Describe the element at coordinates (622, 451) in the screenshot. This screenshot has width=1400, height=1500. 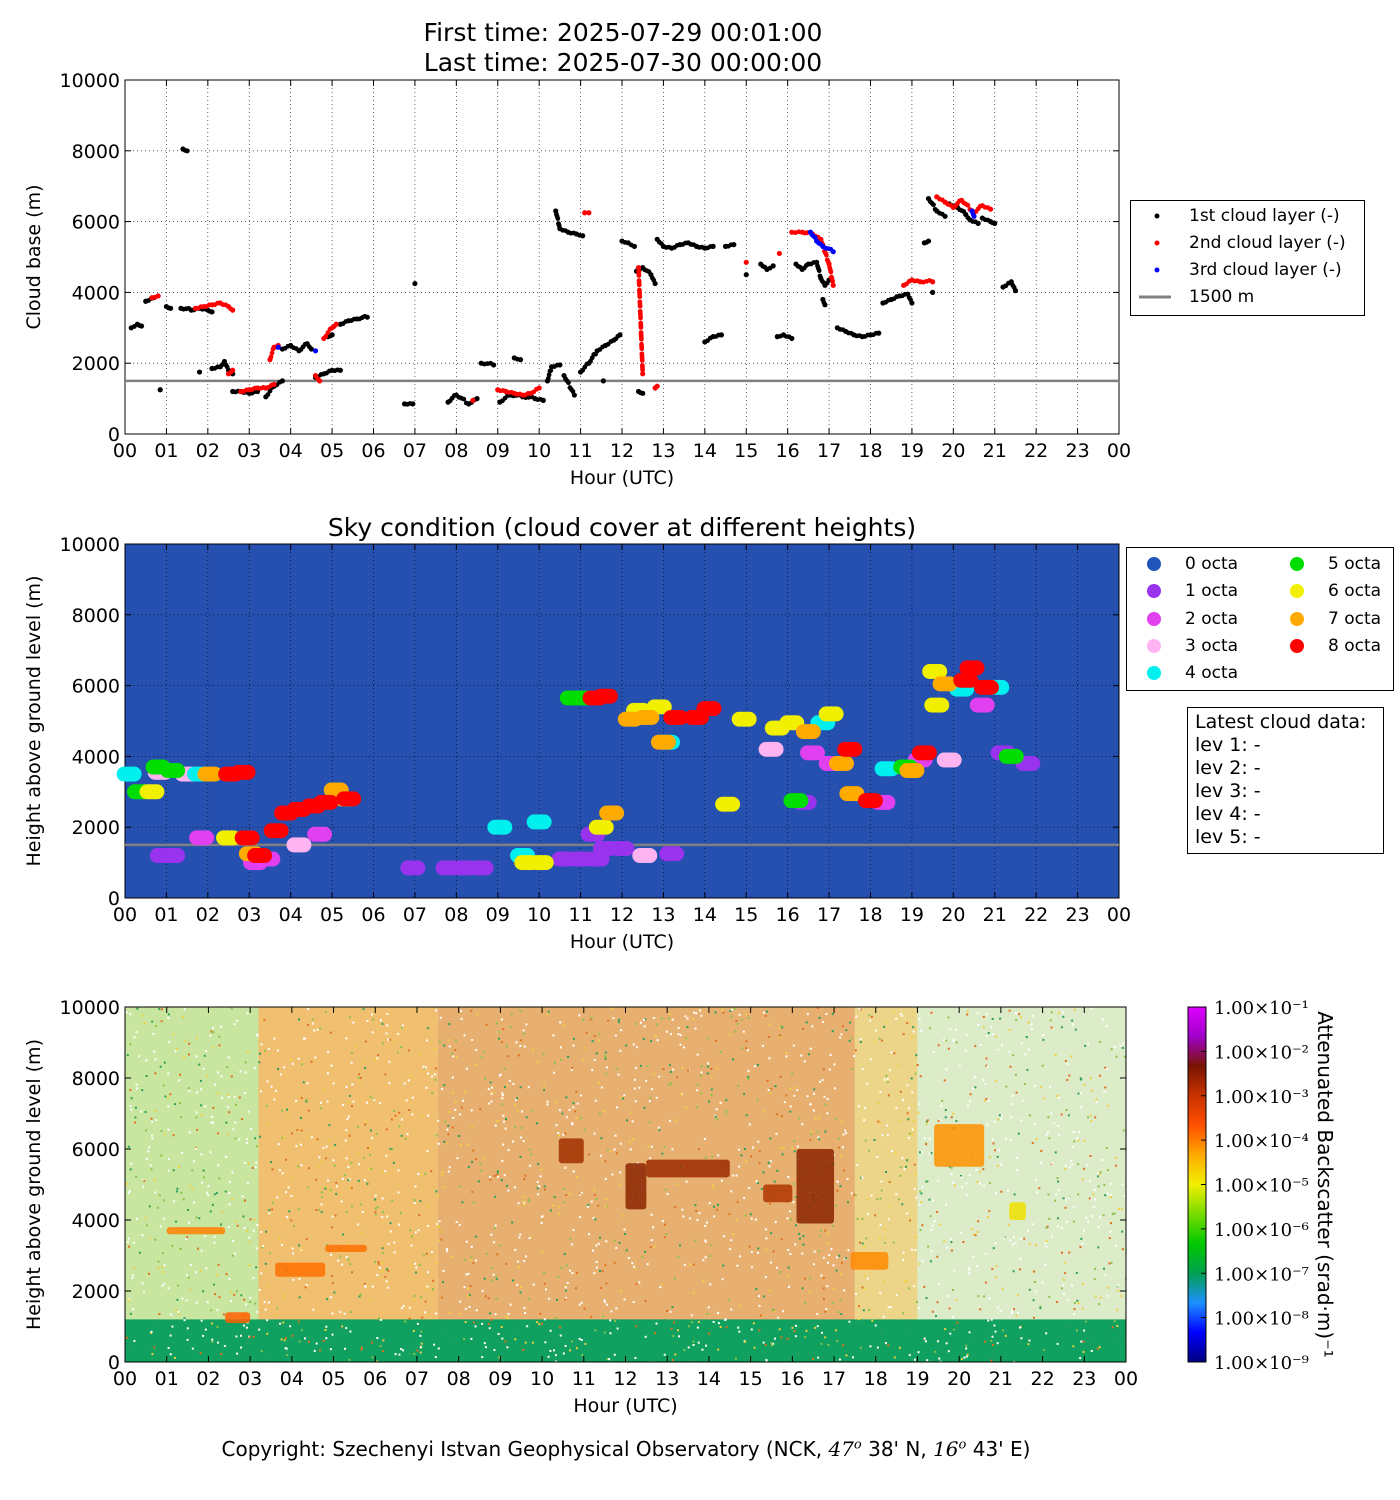
I see `x-tick-label: 12` at that location.